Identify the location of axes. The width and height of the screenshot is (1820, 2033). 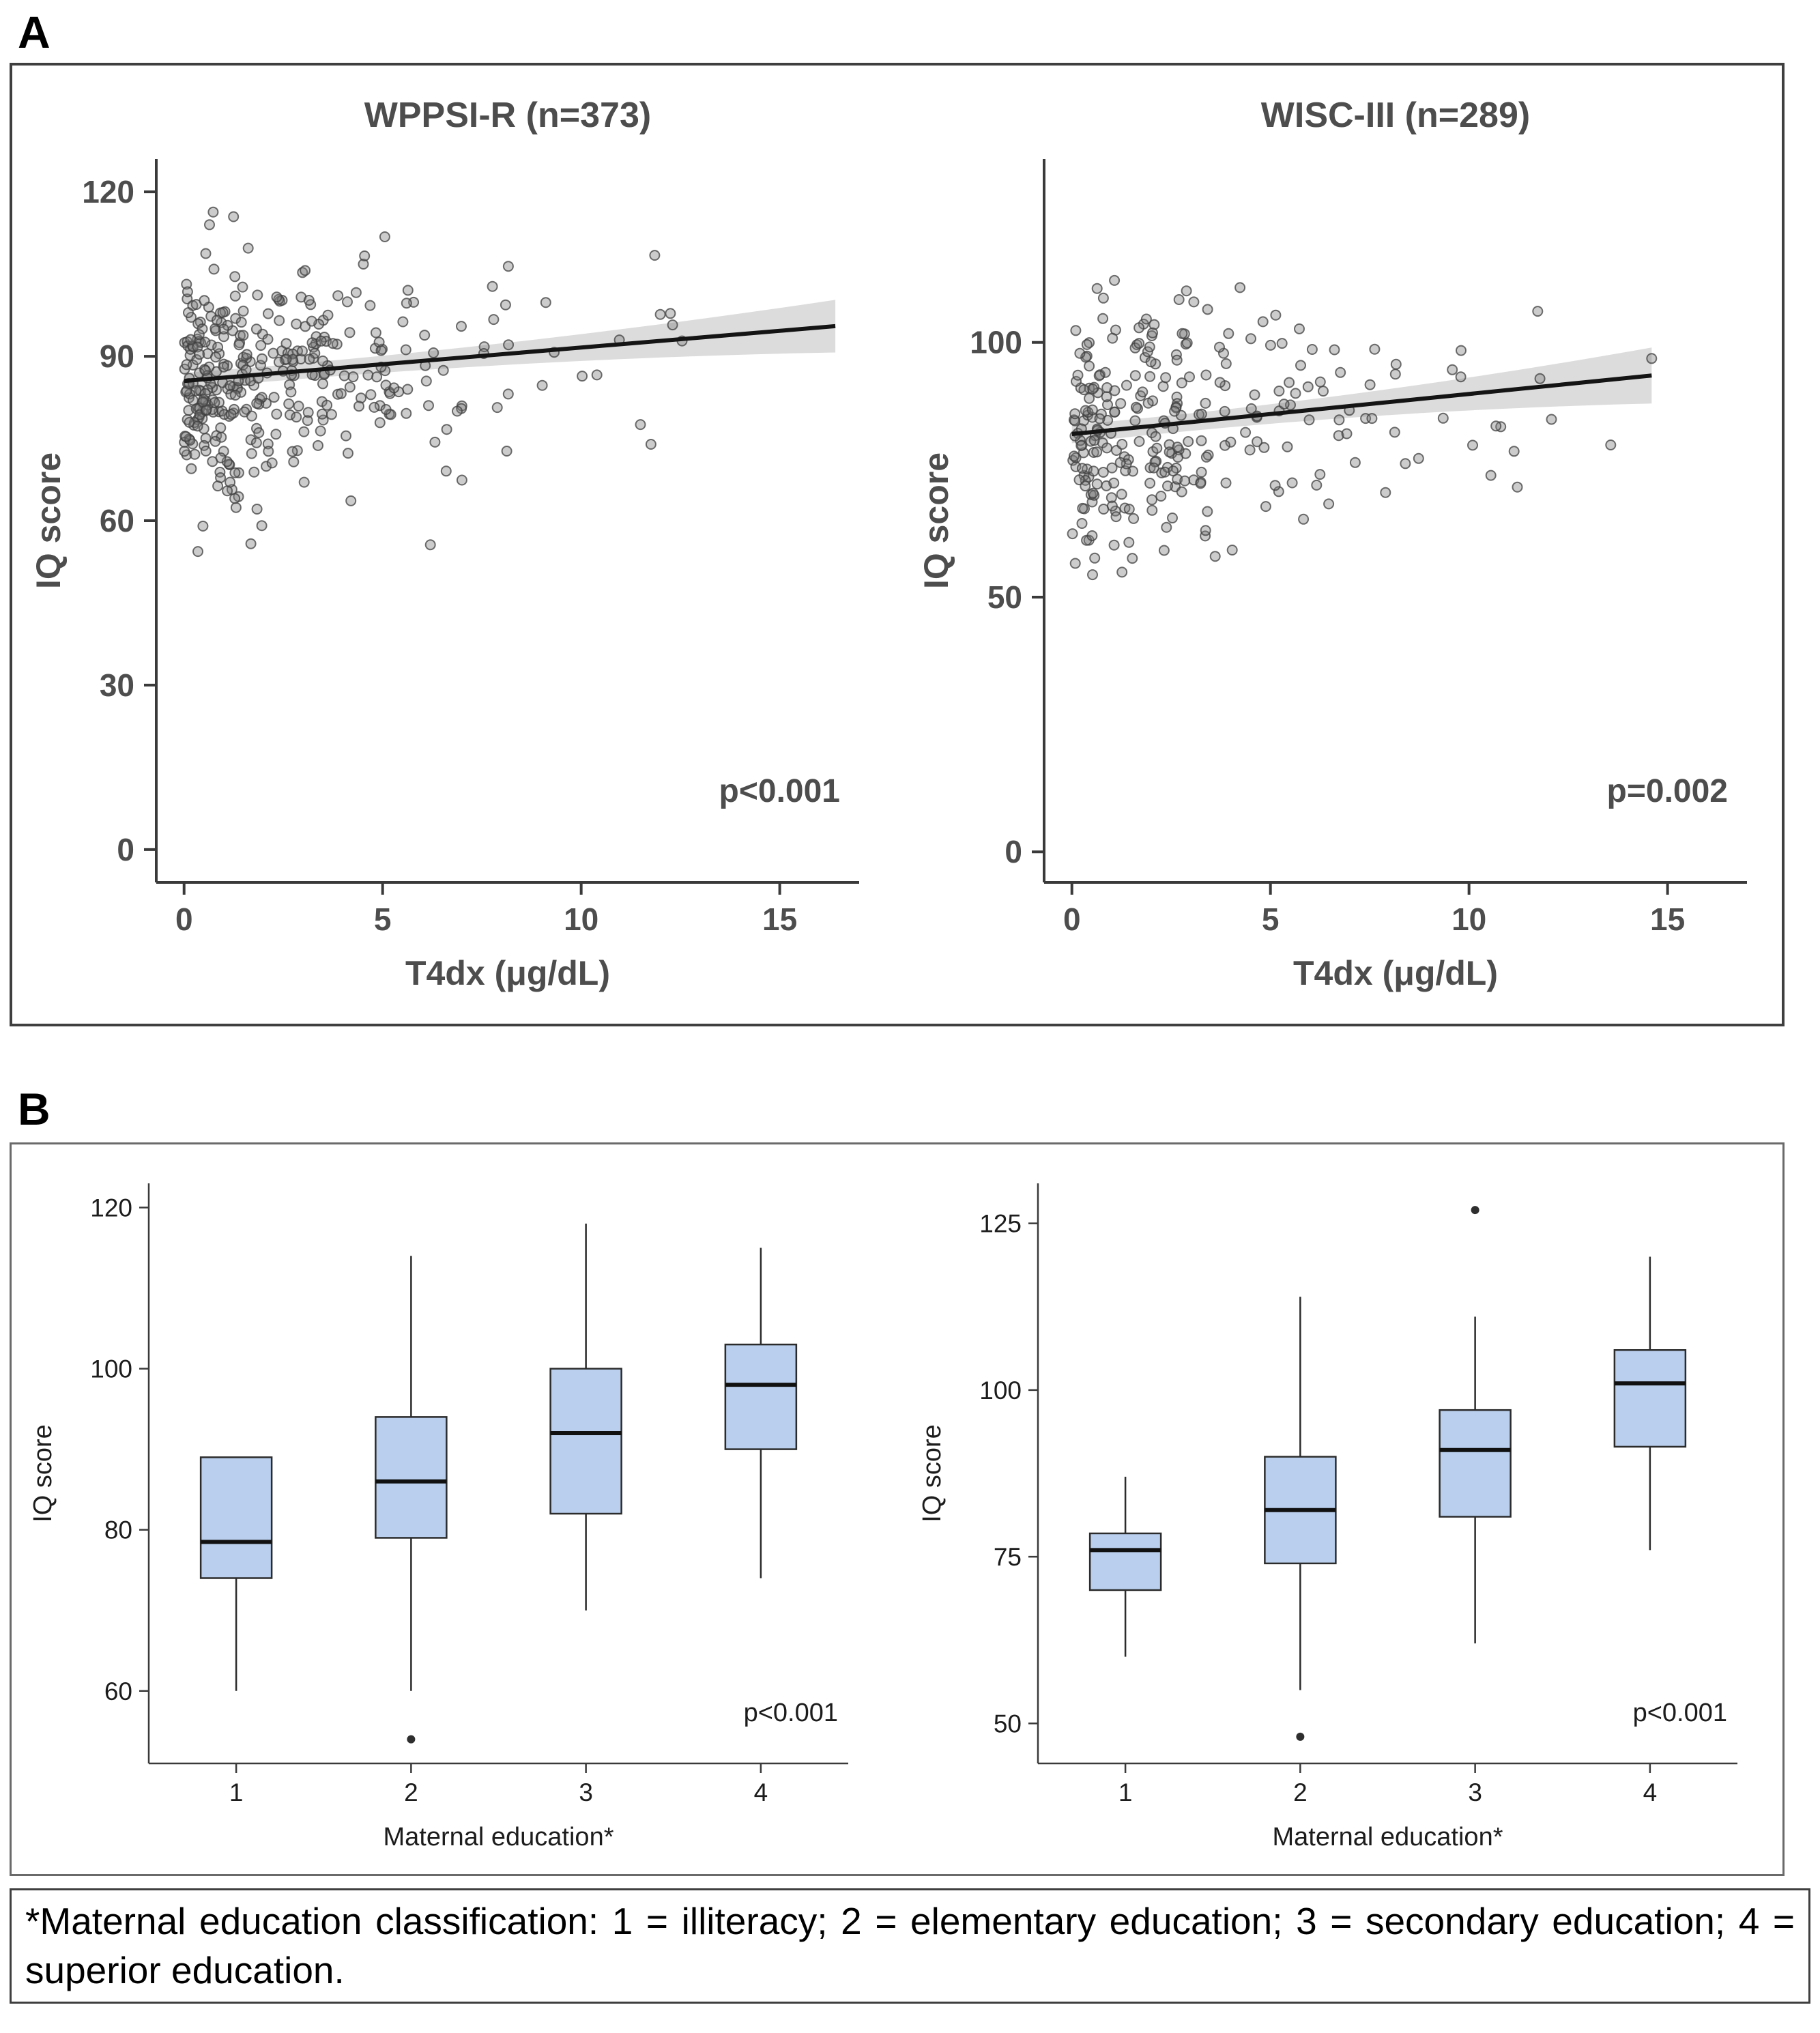
(1389, 527).